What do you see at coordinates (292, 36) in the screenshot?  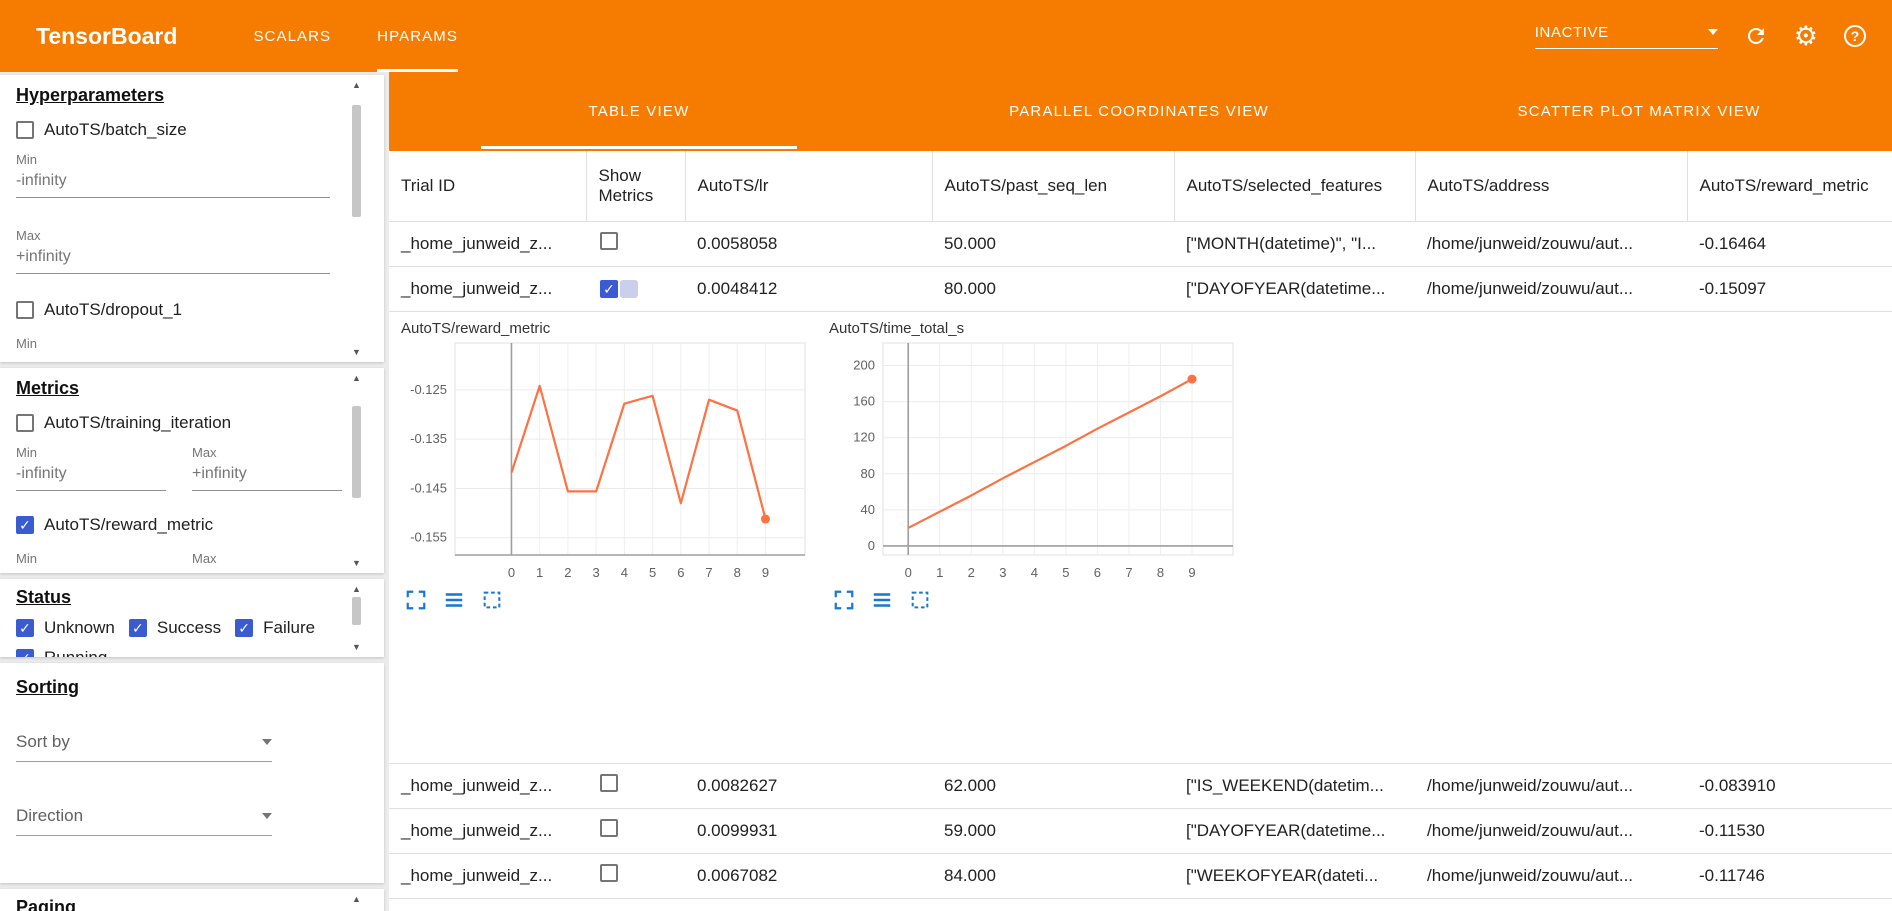 I see `tab-scalars: SCALARS` at bounding box center [292, 36].